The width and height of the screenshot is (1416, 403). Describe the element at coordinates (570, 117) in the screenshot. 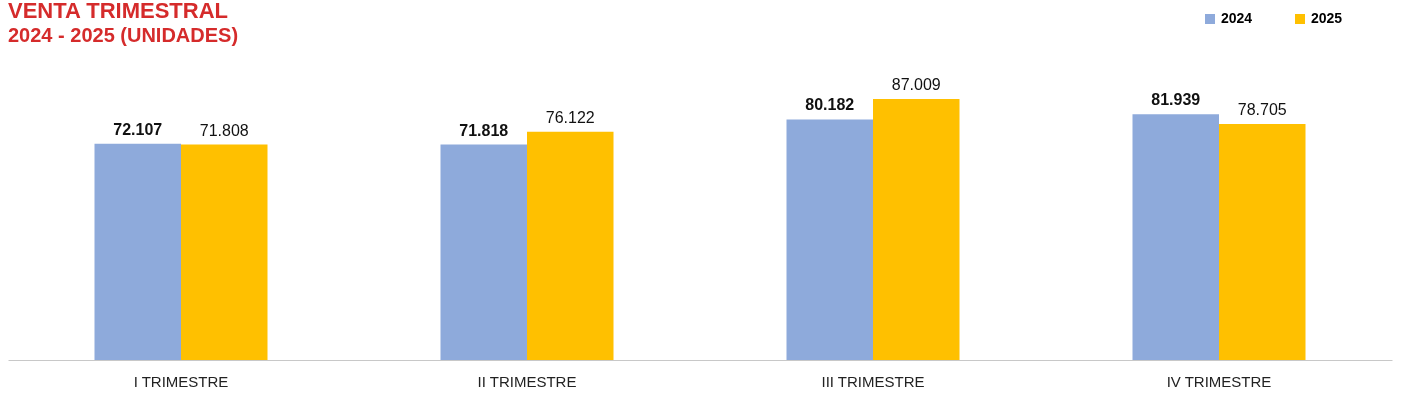

I see `data-label: 76.122` at that location.